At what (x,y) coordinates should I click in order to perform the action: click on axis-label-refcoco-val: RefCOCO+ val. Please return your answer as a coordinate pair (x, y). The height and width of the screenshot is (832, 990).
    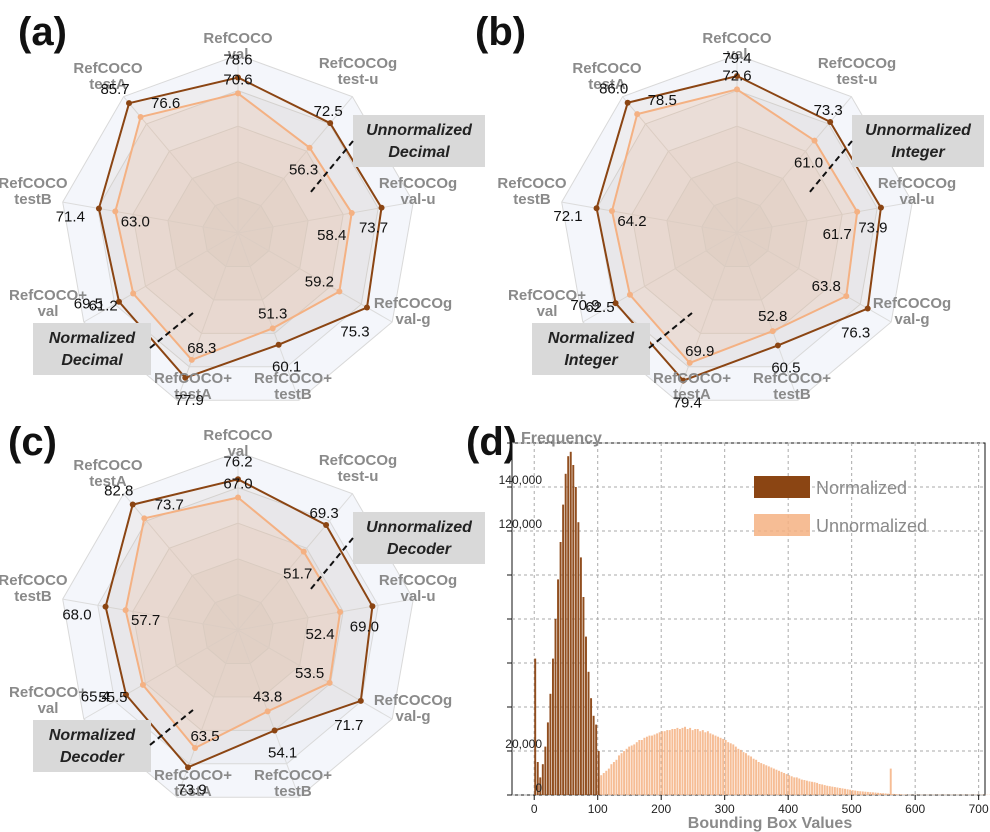
    Looking at the image, I should click on (48, 700).